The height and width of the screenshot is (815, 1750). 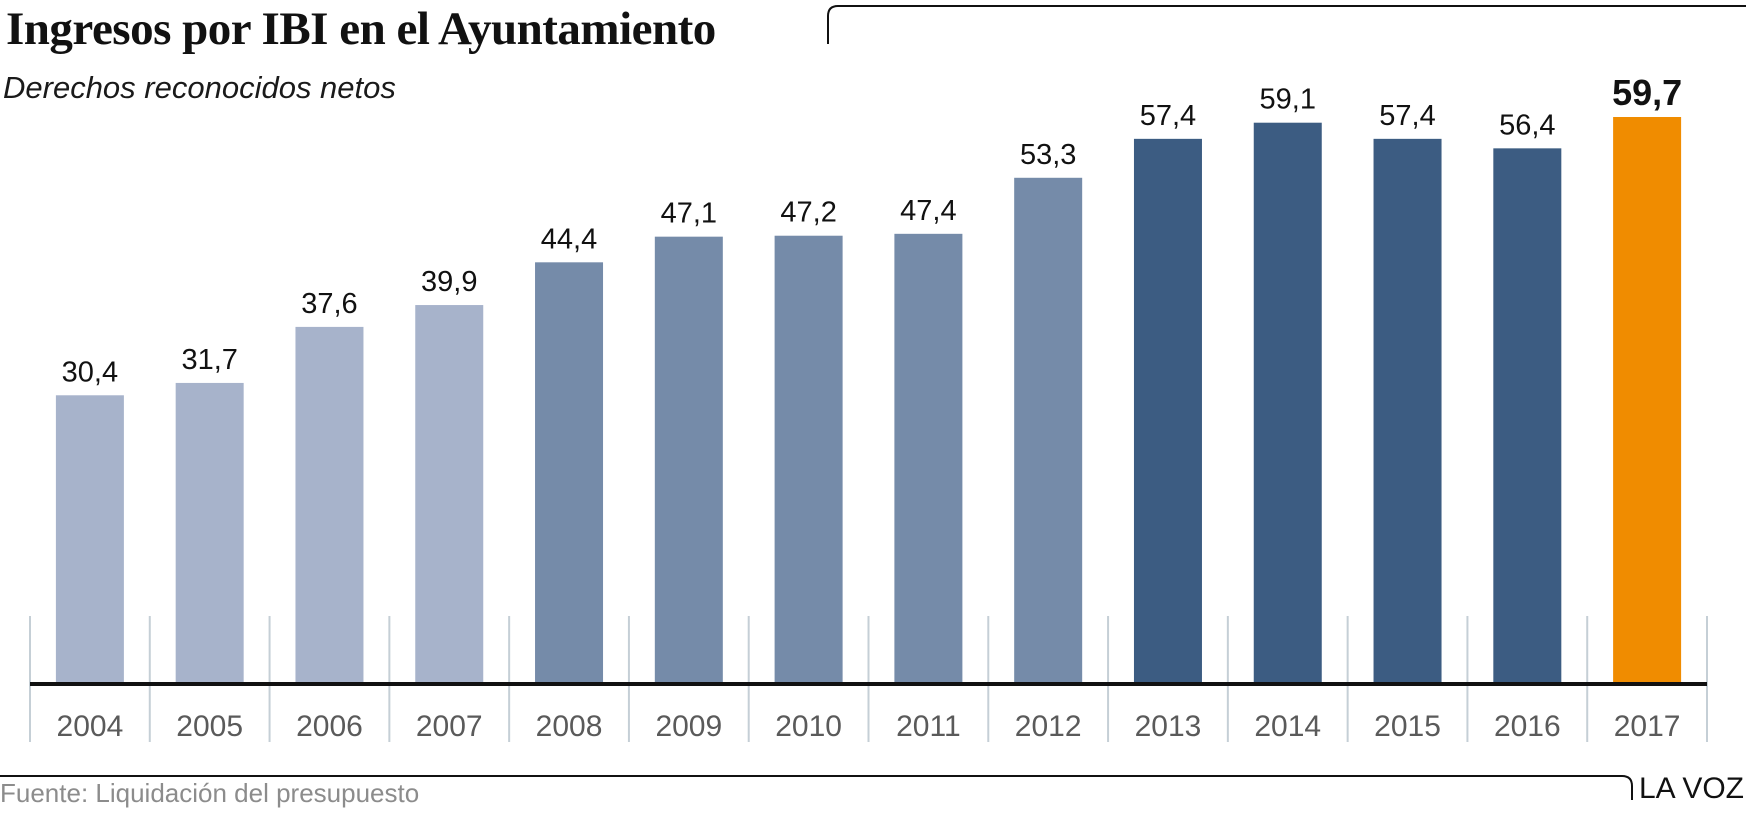 What do you see at coordinates (1286, 24) in the screenshot?
I see `title-frame-line` at bounding box center [1286, 24].